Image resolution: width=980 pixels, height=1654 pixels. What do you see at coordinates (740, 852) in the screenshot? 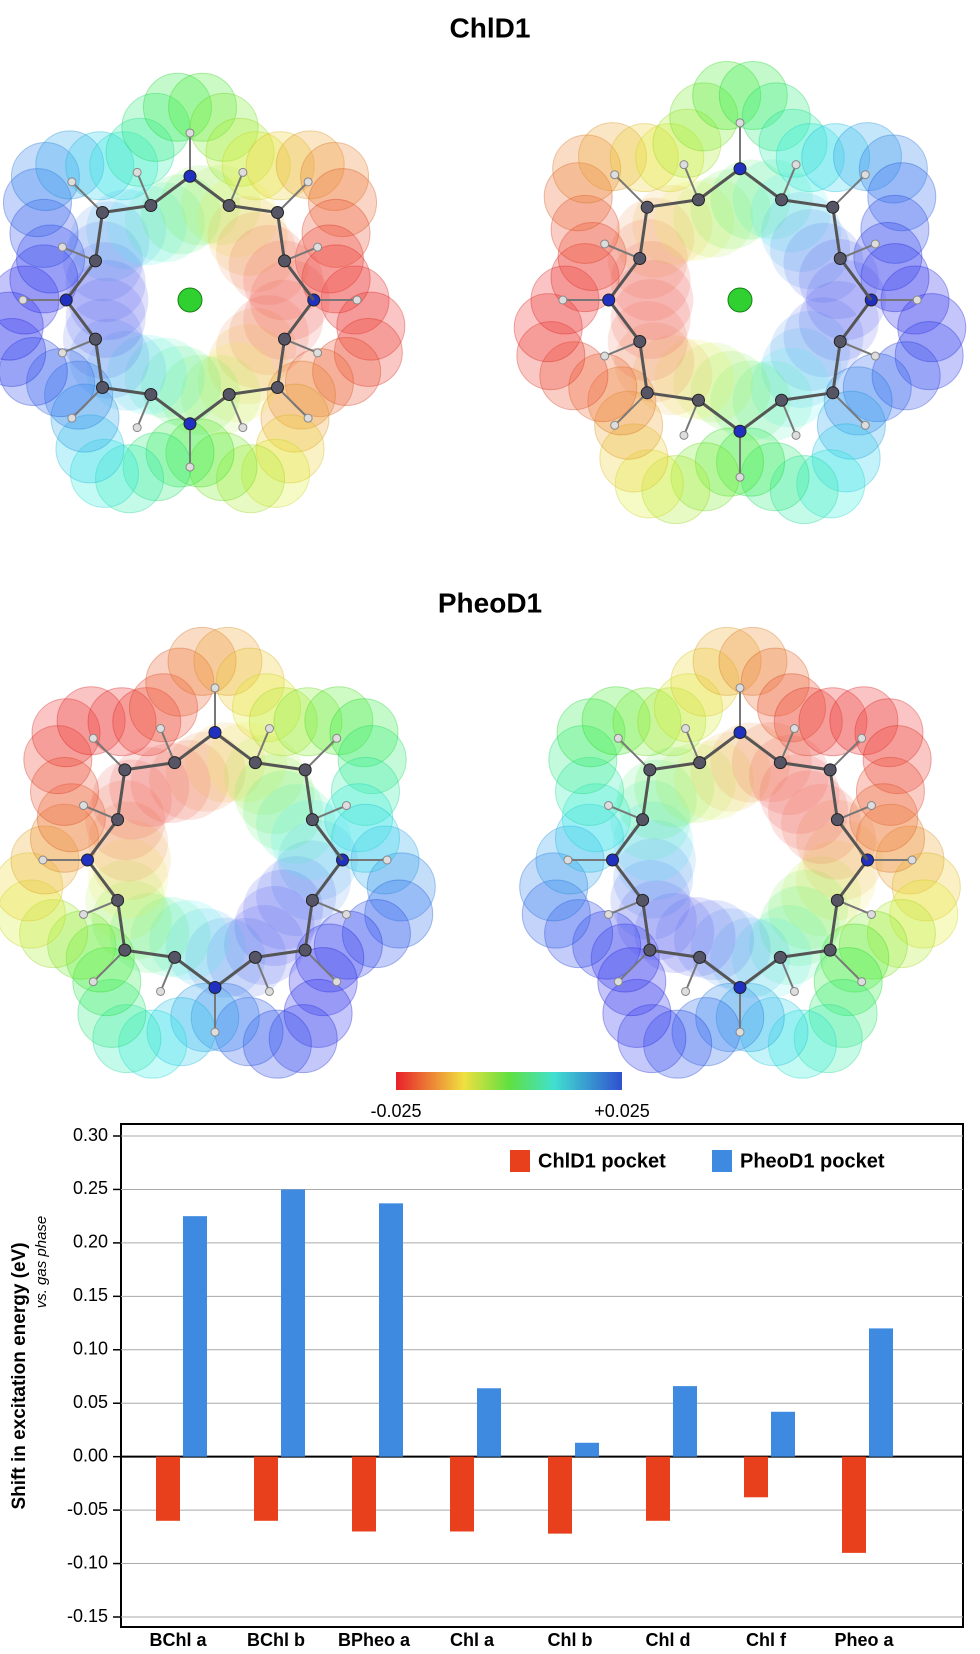
I see `molecule` at bounding box center [740, 852].